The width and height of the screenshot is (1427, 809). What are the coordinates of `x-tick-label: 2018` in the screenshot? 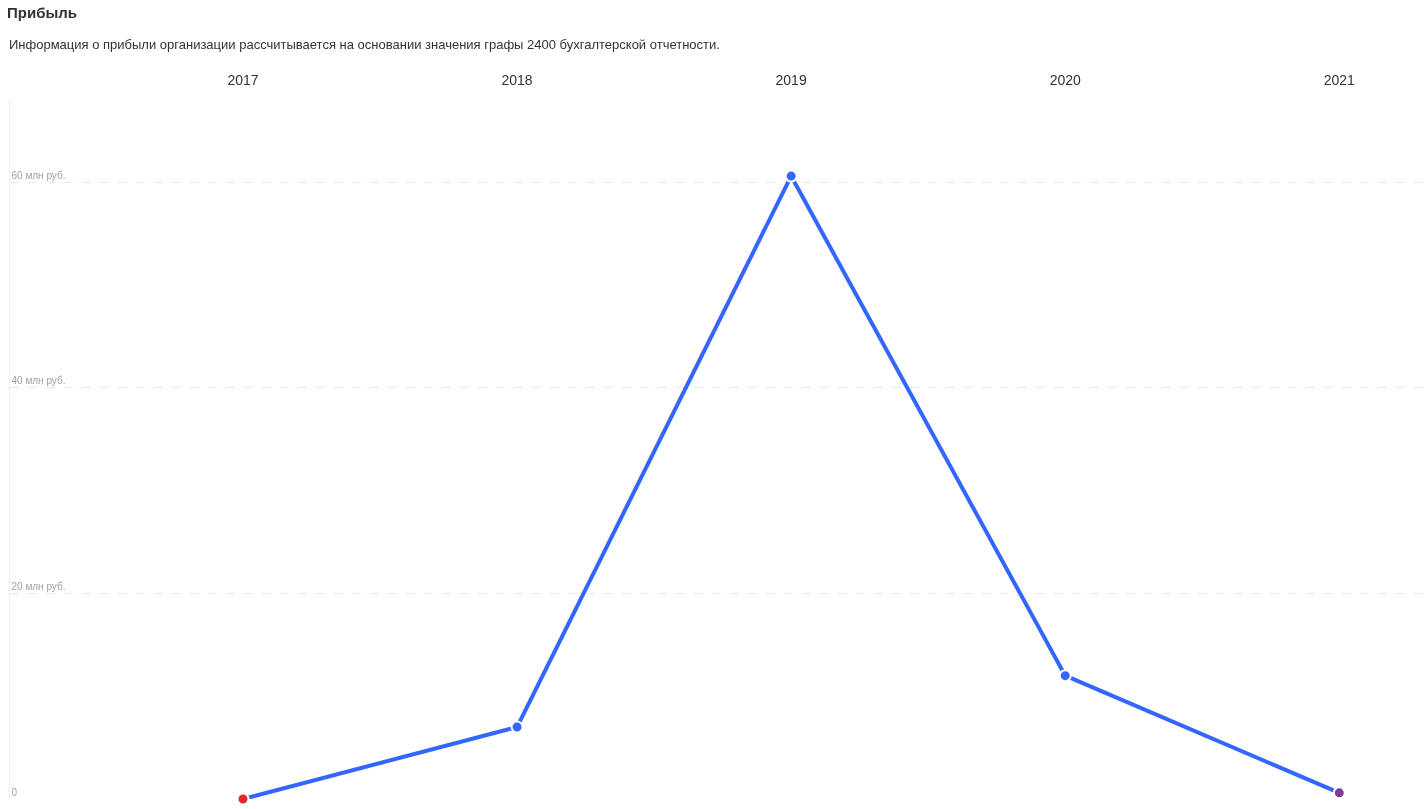 It's located at (517, 80).